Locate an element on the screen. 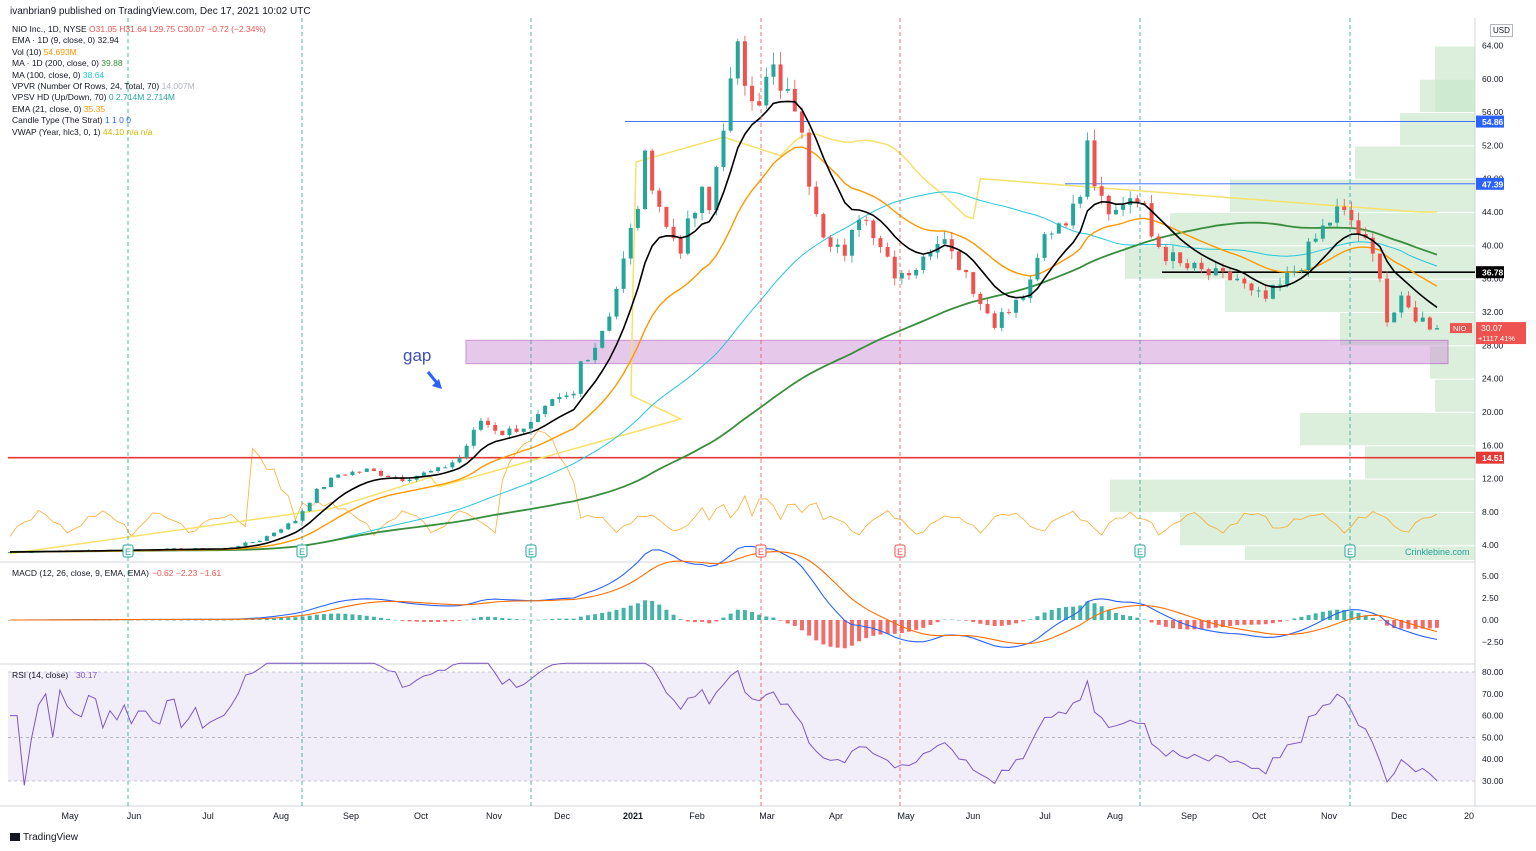 The image size is (1536, 851). legend-label: Vol (10) is located at coordinates (27, 51).